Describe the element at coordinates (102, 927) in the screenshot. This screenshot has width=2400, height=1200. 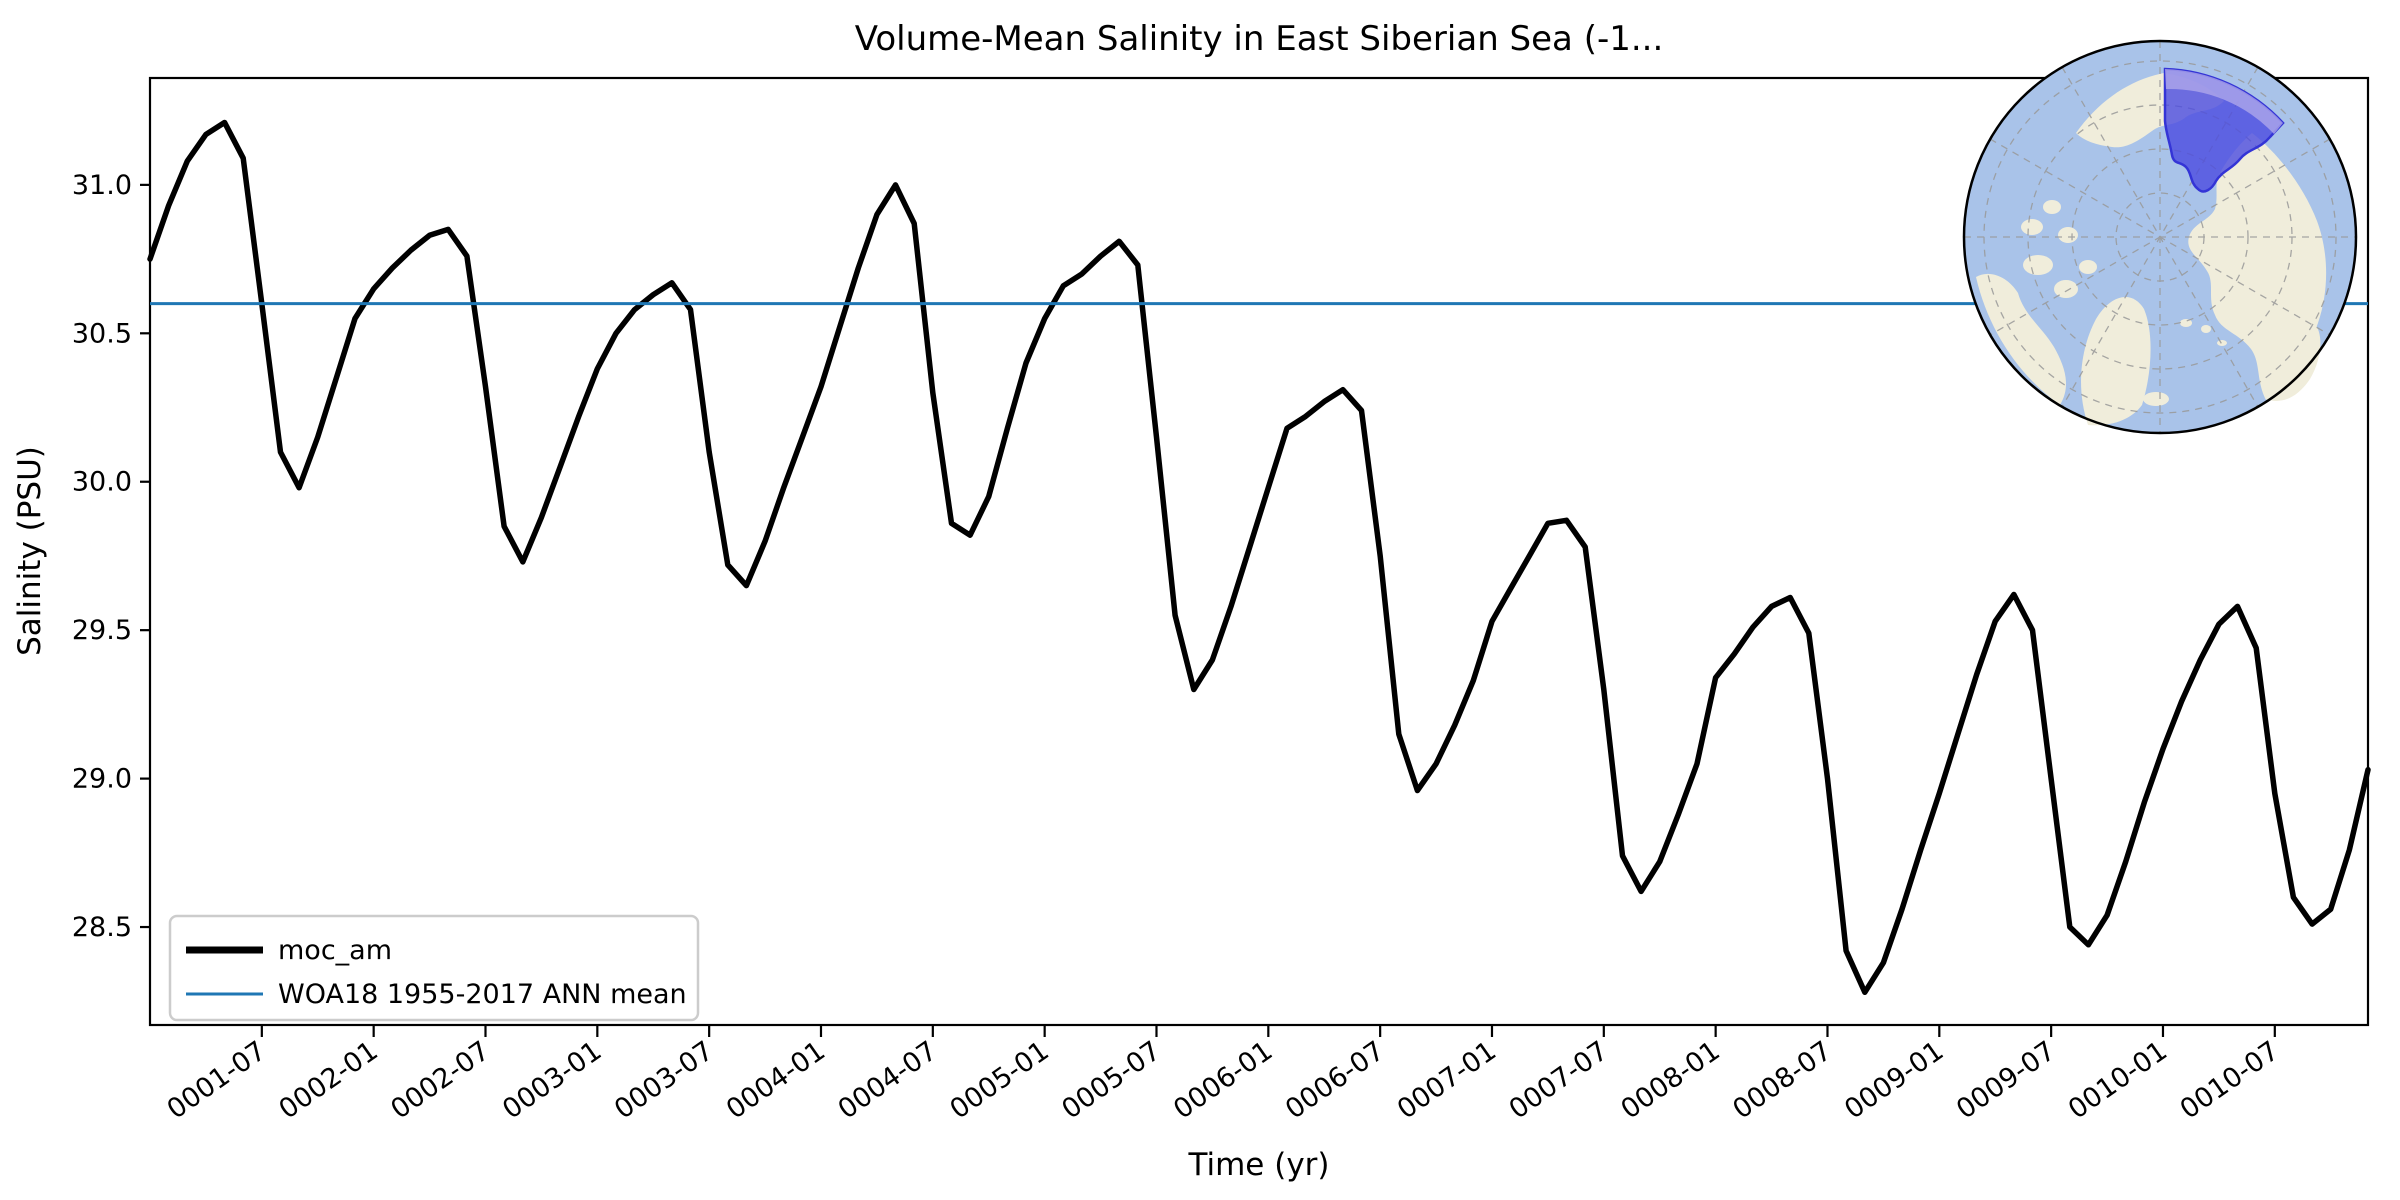
I see `y-tick-label: 28.5` at that location.